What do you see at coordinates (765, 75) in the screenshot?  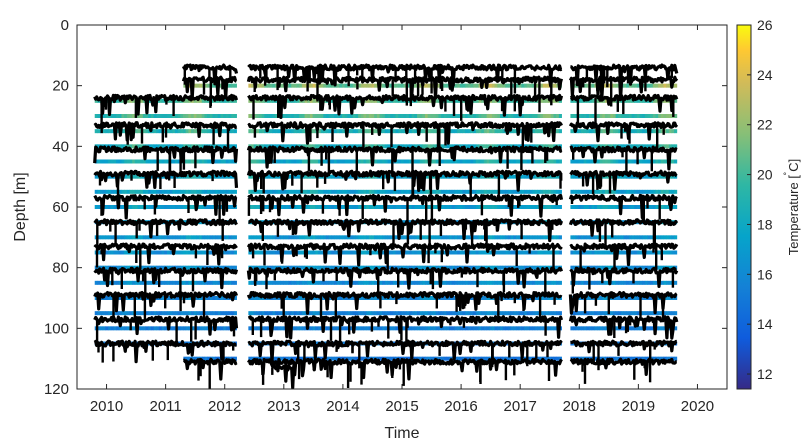 I see `colorbar-tick-label: 24` at bounding box center [765, 75].